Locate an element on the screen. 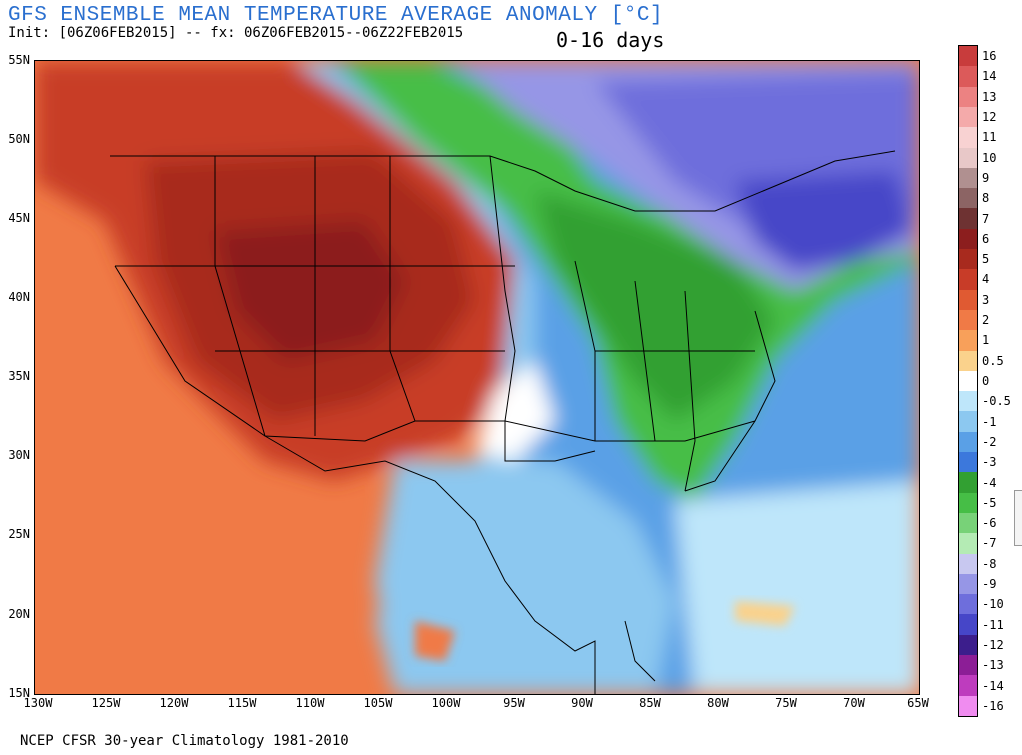 The height and width of the screenshot is (755, 1022). colorbar-label: -6 is located at coordinates (989, 523).